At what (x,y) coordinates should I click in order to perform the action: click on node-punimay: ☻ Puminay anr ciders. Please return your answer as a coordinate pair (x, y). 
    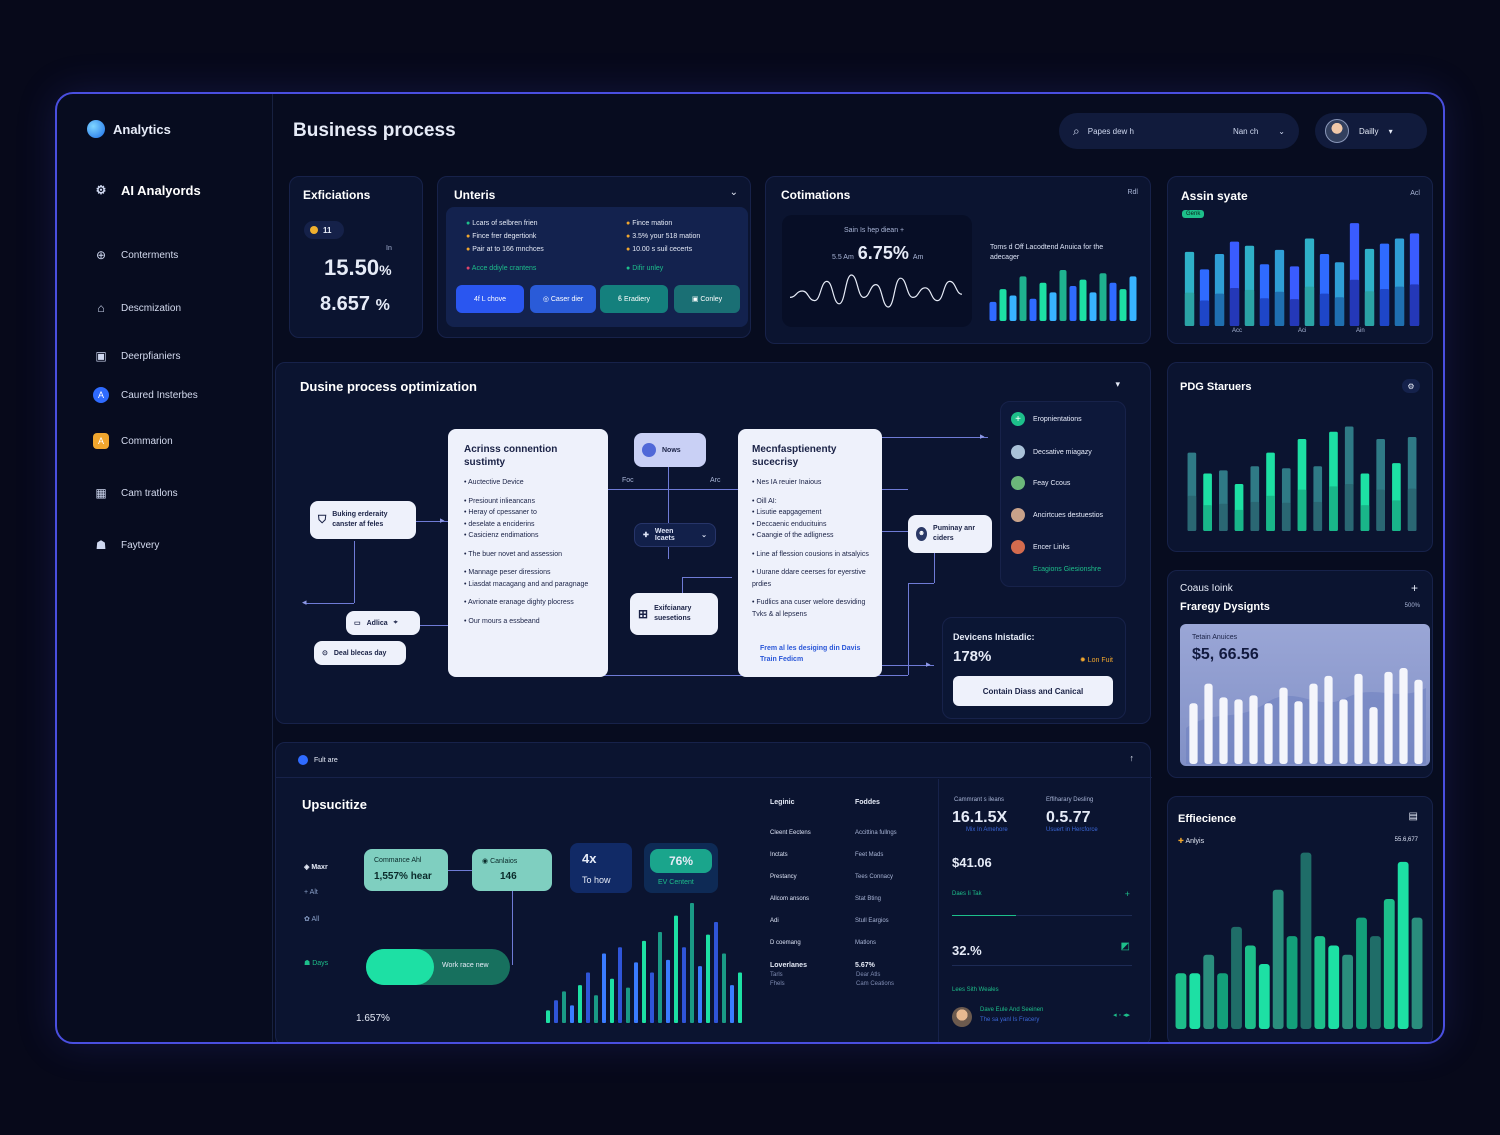
    Looking at the image, I should click on (950, 534).